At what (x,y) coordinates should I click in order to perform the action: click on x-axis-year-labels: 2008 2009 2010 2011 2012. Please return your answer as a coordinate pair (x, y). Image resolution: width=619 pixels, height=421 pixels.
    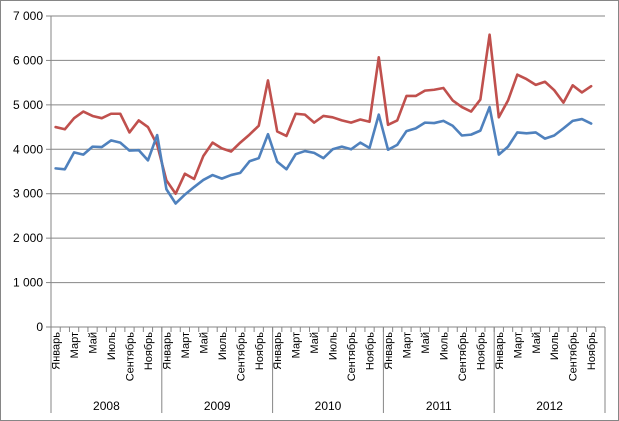
    Looking at the image, I should click on (328, 406).